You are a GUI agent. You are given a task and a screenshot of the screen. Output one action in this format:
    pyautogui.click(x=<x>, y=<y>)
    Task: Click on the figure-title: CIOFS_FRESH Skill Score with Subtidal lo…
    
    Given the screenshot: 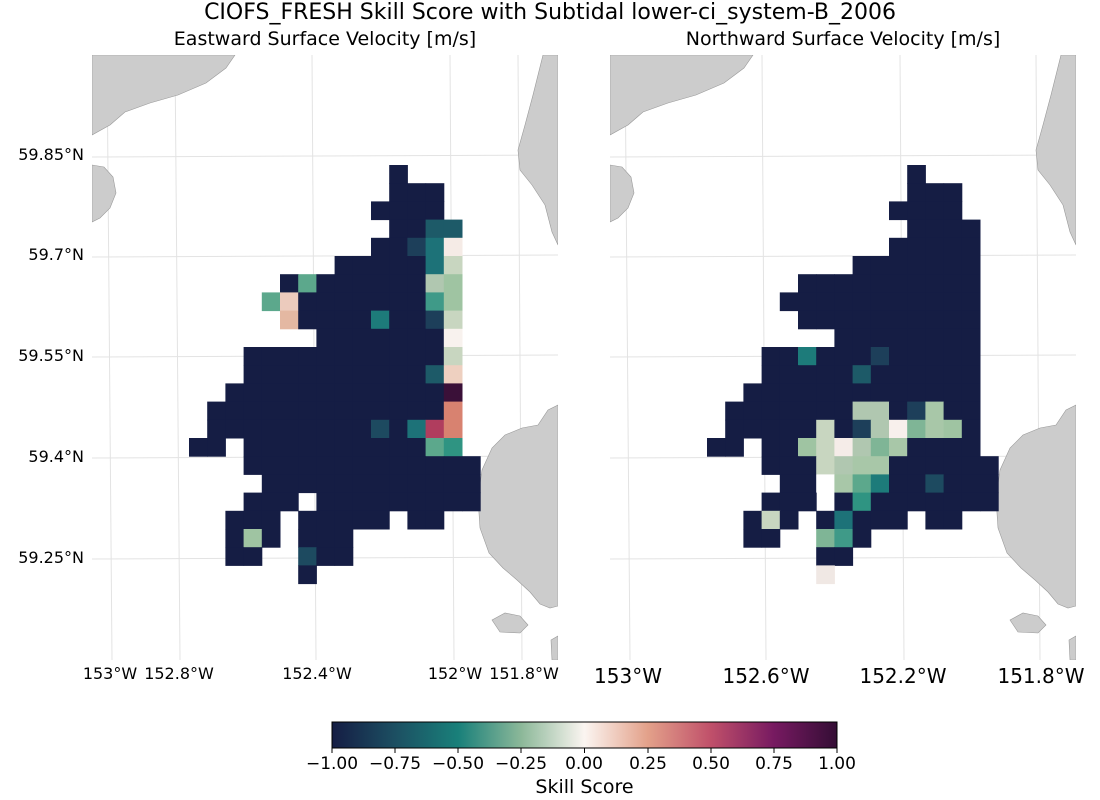 What is the action you would take?
    pyautogui.click(x=550, y=12)
    